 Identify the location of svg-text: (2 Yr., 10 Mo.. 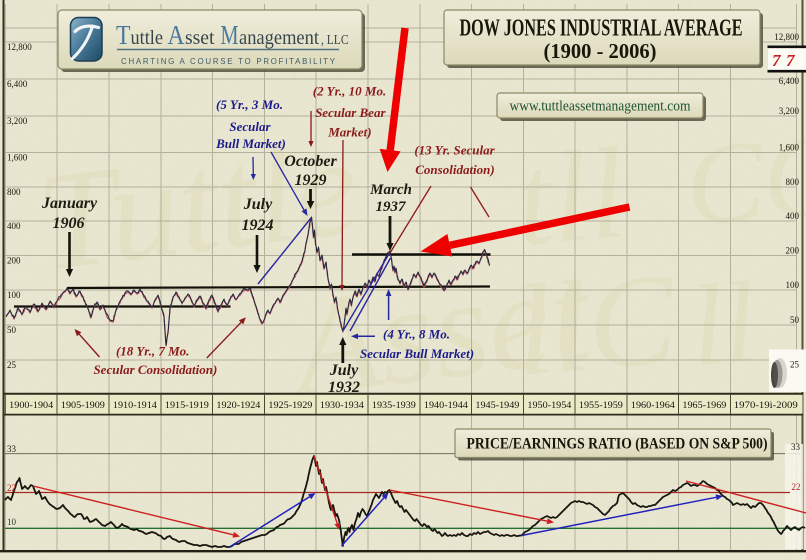
(349, 91).